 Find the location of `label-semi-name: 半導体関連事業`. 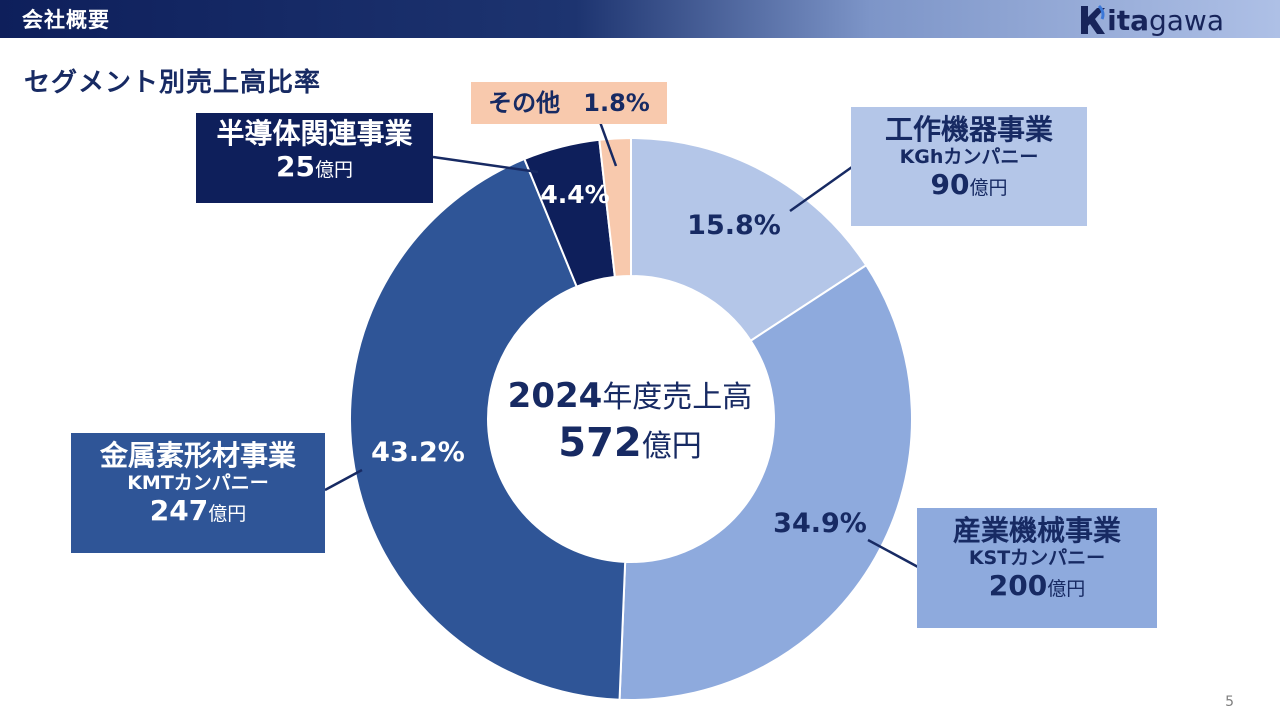

label-semi-name: 半導体関連事業 is located at coordinates (314, 133).